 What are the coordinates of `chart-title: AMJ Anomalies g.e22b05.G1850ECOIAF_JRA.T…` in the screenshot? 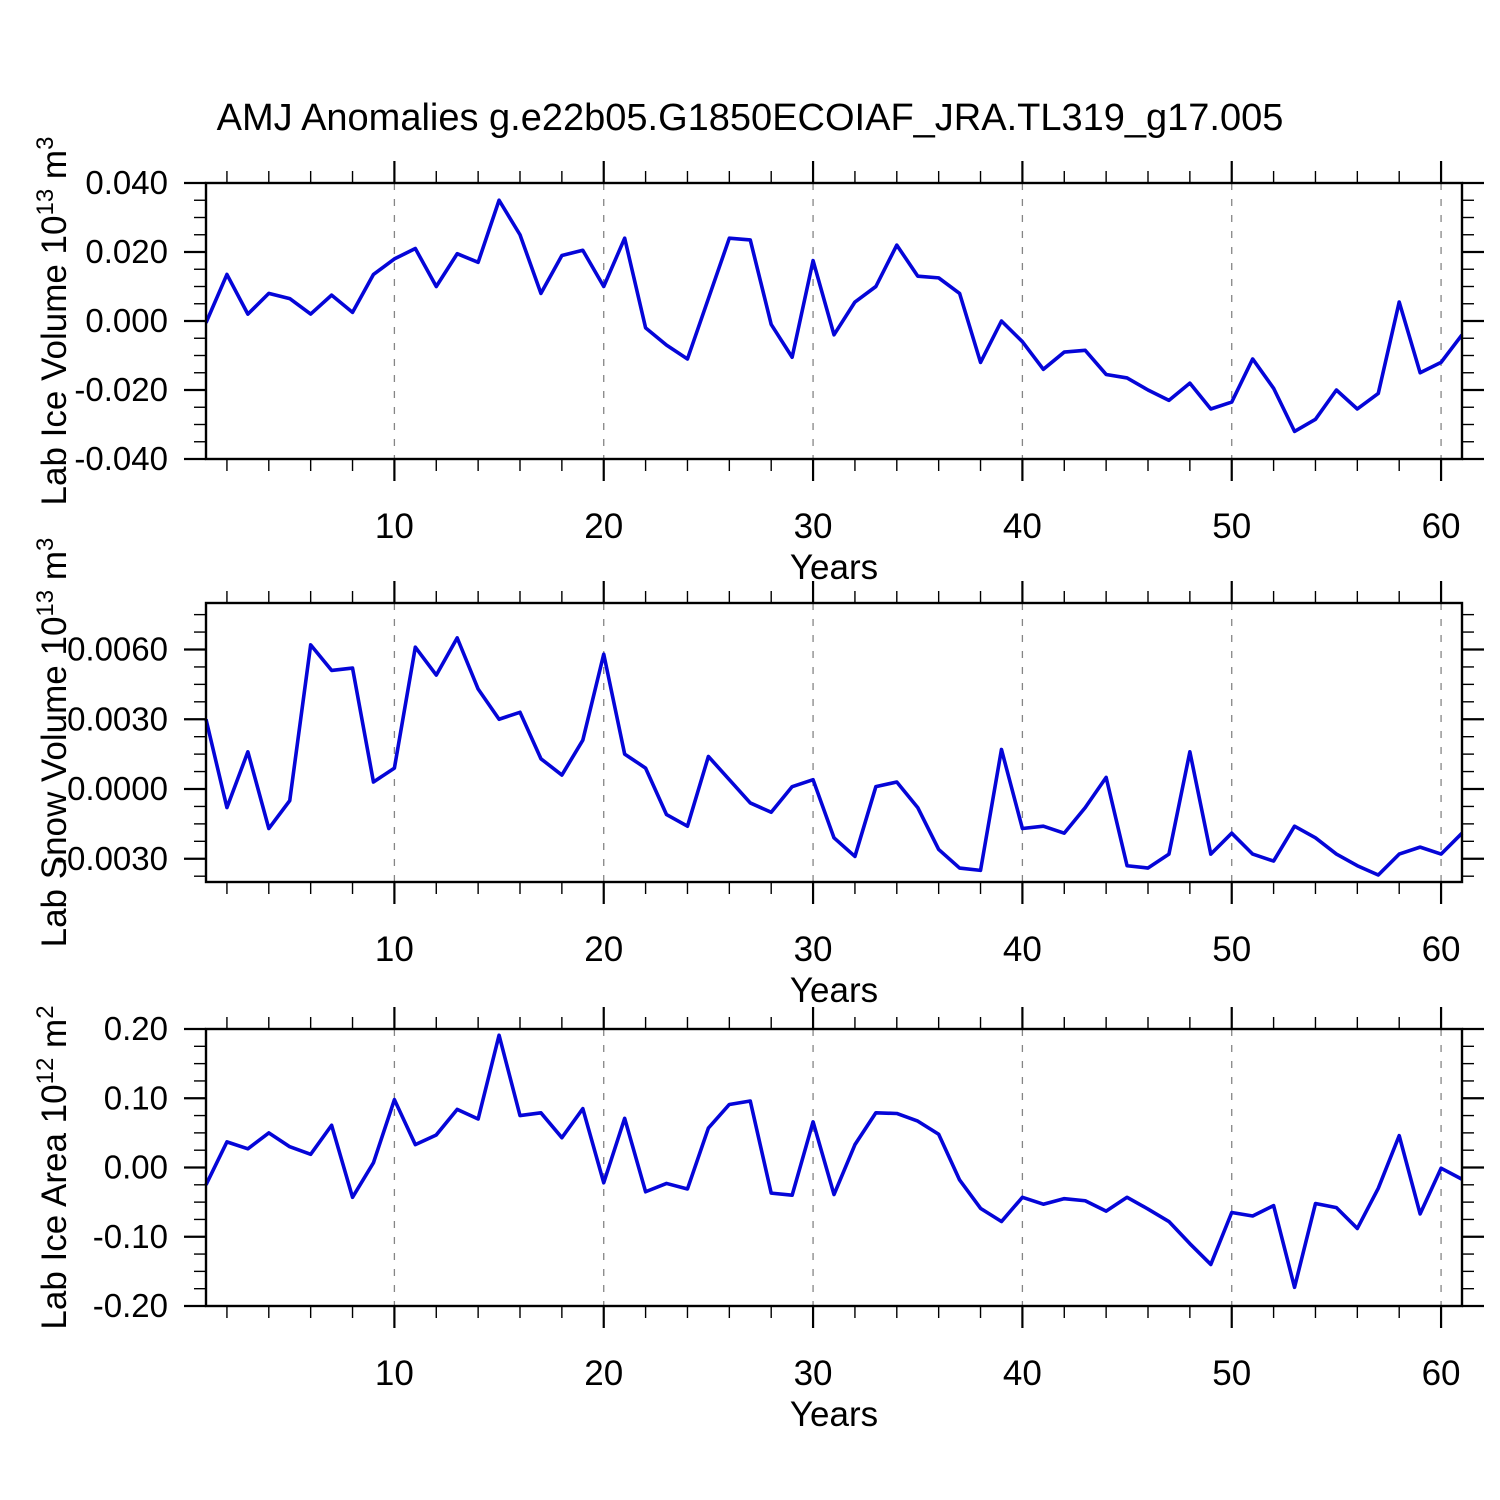 It's located at (750, 118).